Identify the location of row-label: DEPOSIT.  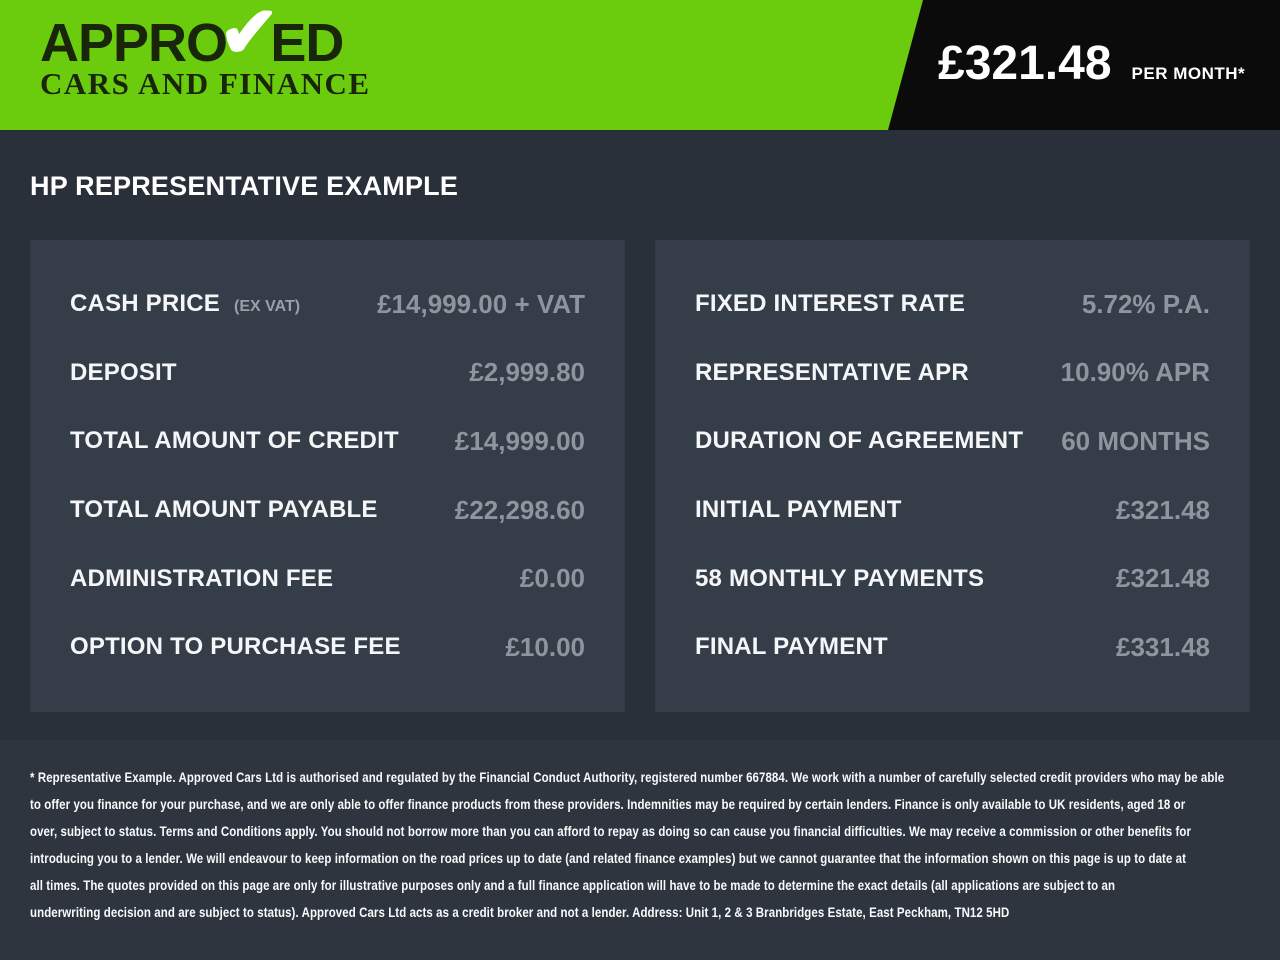
(123, 372).